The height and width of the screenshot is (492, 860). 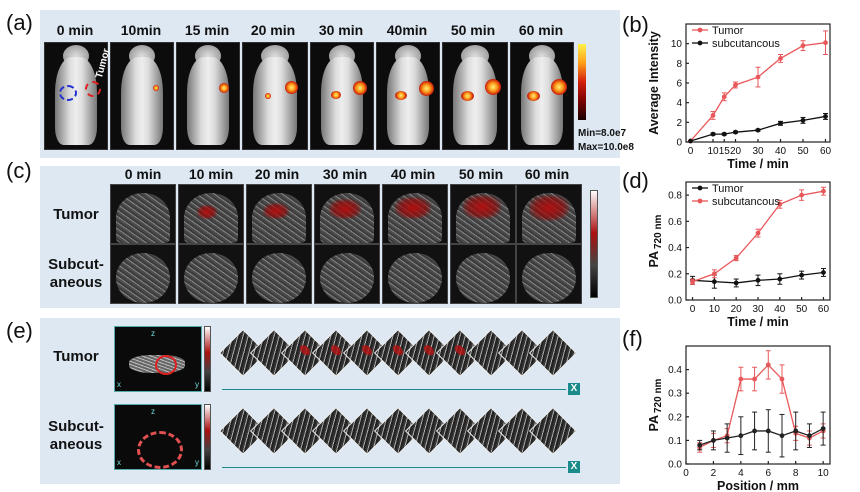 What do you see at coordinates (413, 174) in the screenshot?
I see `time-label: 40 min` at bounding box center [413, 174].